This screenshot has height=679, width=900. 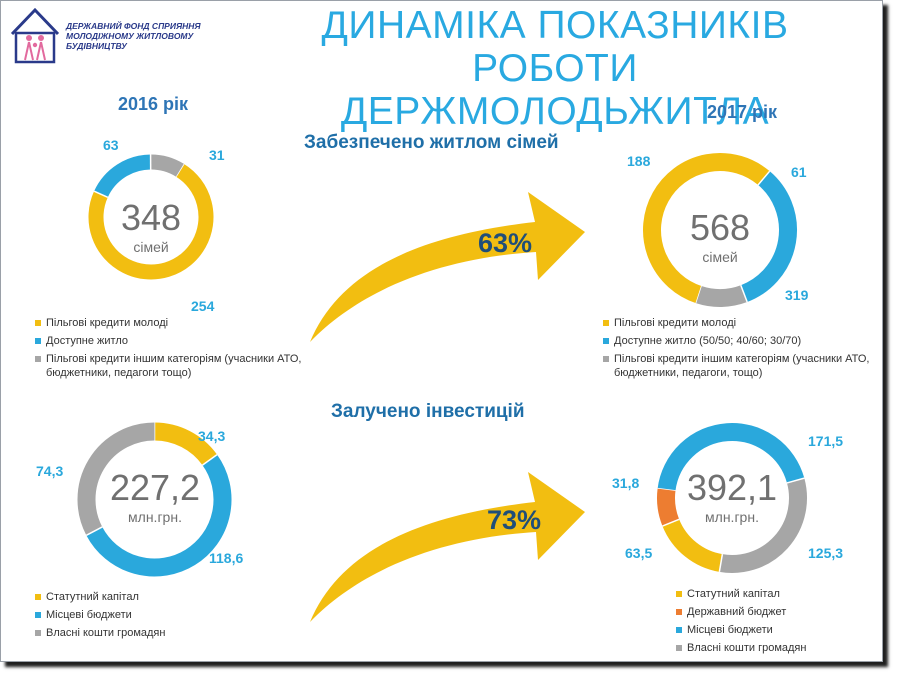 I want to click on legend-item: Доступне житло, so click(x=180, y=341).